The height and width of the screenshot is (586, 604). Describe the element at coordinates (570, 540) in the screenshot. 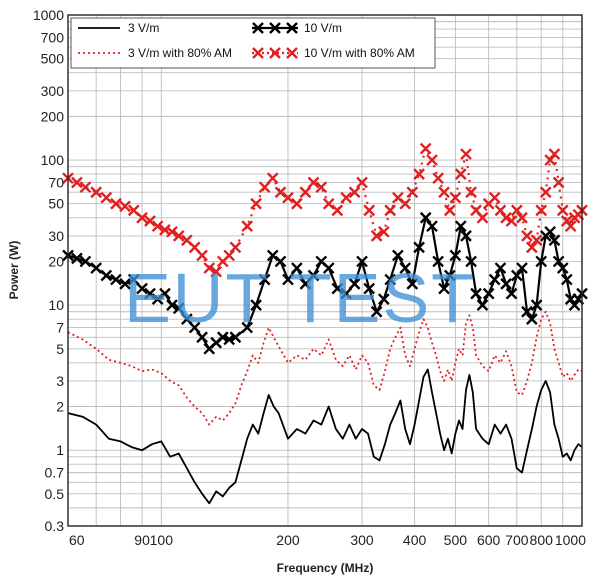

I see `x-tick-label: 1000` at that location.